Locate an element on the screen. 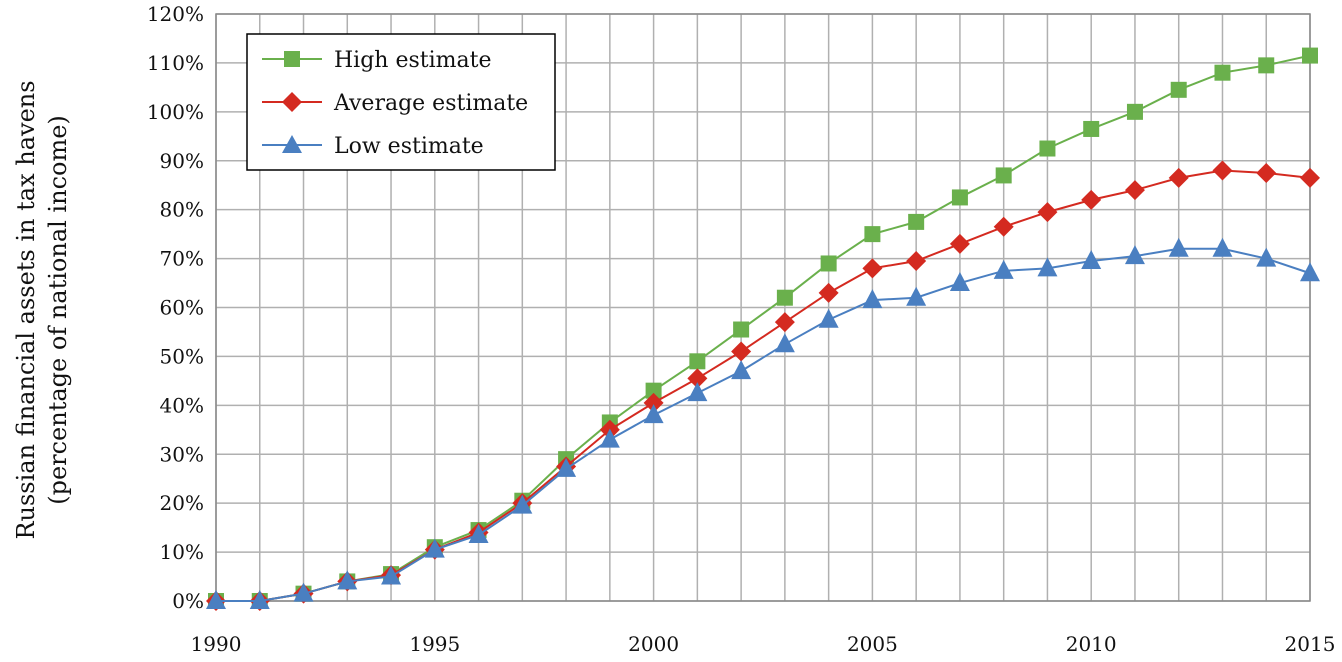 The height and width of the screenshot is (662, 1342). legend-entry-high: High estimate is located at coordinates (377, 60).